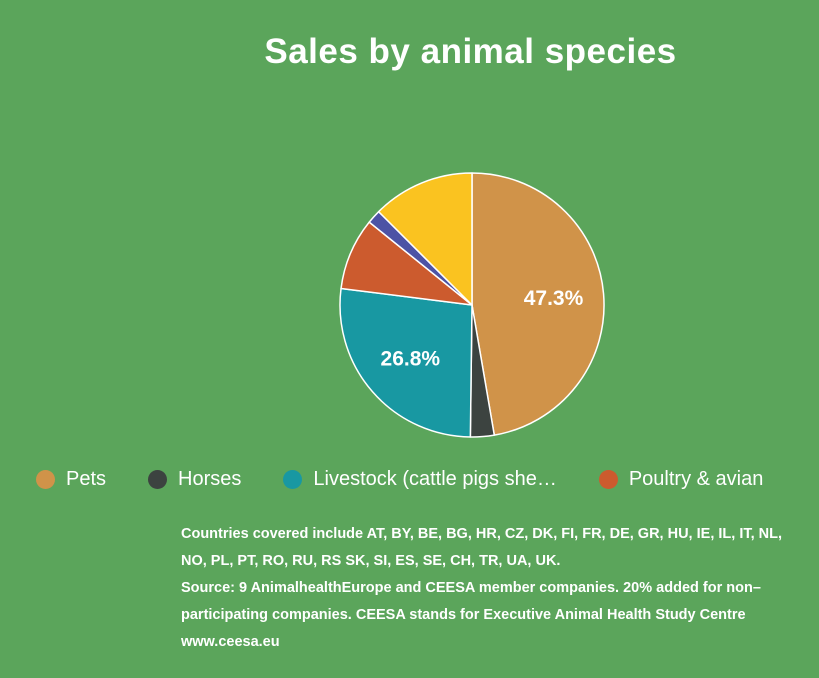 The width and height of the screenshot is (819, 678). I want to click on legend-label: Poultry & avian, so click(696, 479).